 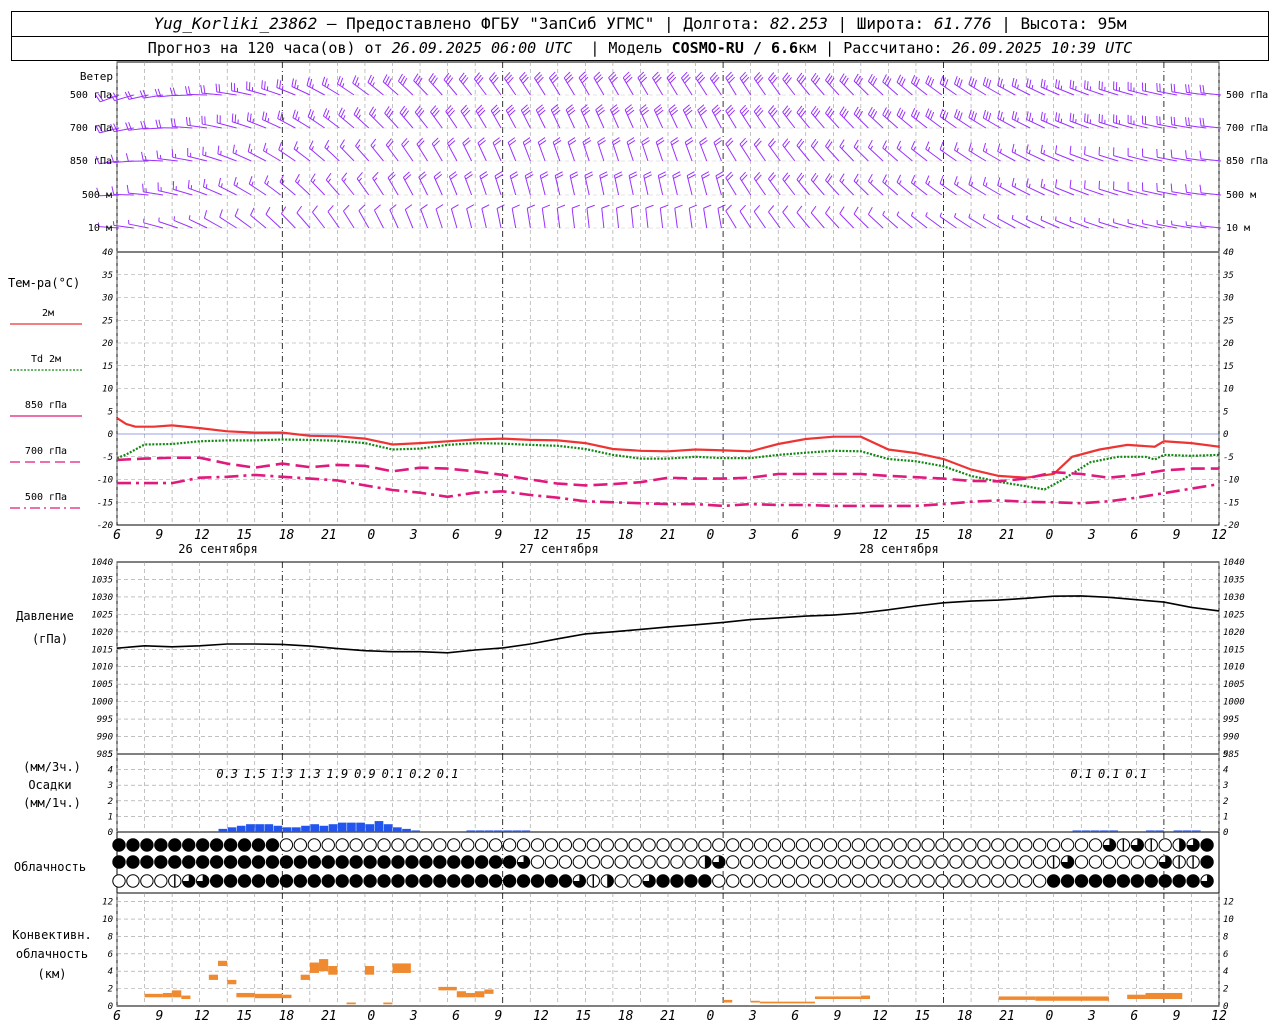 What do you see at coordinates (110, 955) in the screenshot?
I see `conv-tick-left: 6` at bounding box center [110, 955].